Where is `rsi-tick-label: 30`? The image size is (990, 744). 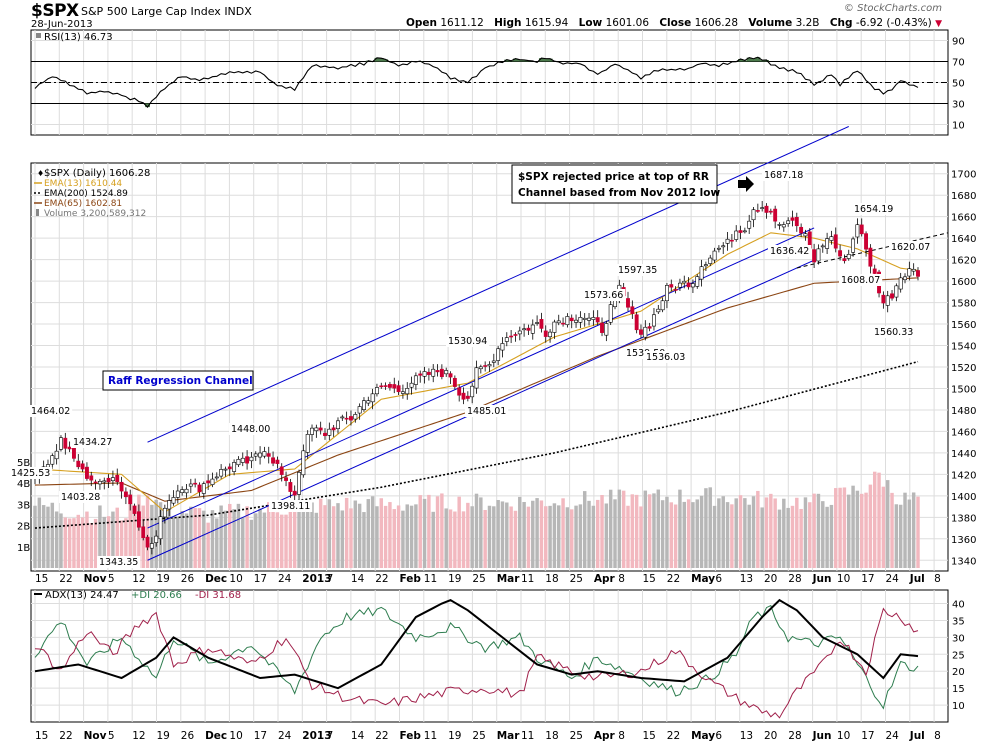 rsi-tick-label: 30 is located at coordinates (958, 105).